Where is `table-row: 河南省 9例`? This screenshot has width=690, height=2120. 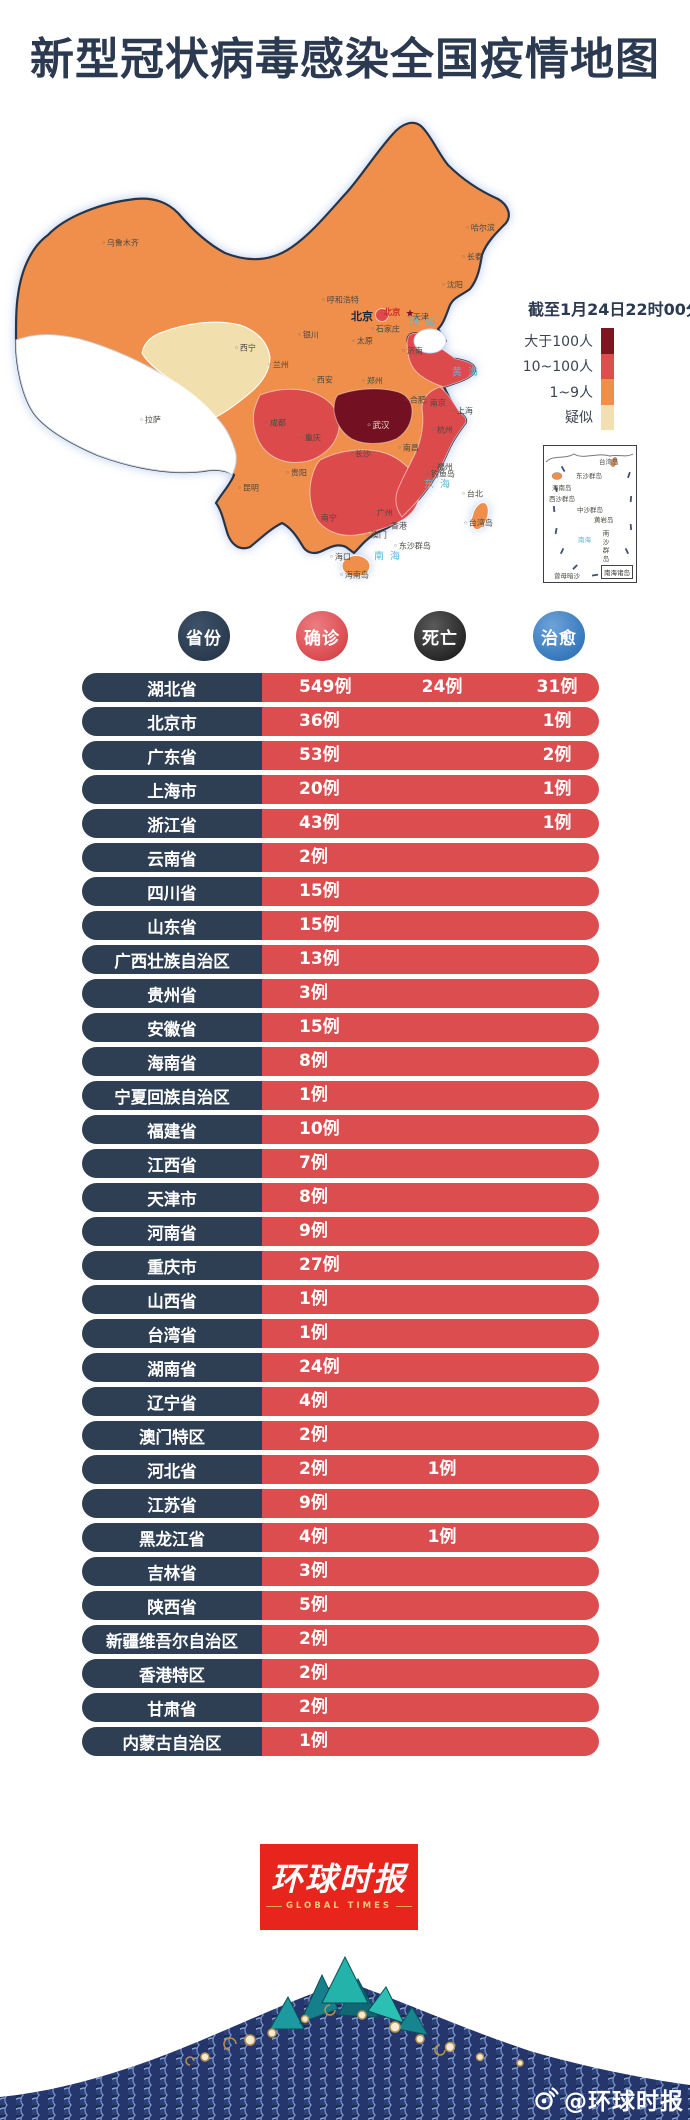
table-row: 河南省 9例 is located at coordinates (340, 1231).